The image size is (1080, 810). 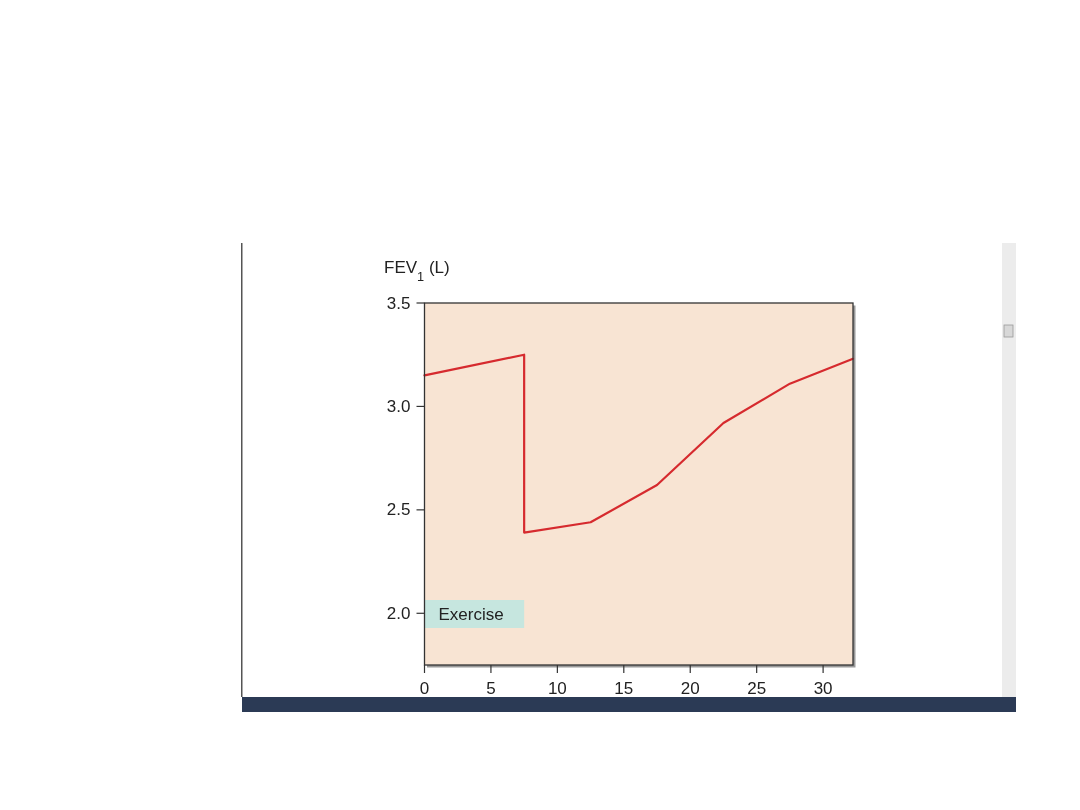 What do you see at coordinates (398, 510) in the screenshot?
I see `y-tick-label: 2.5` at bounding box center [398, 510].